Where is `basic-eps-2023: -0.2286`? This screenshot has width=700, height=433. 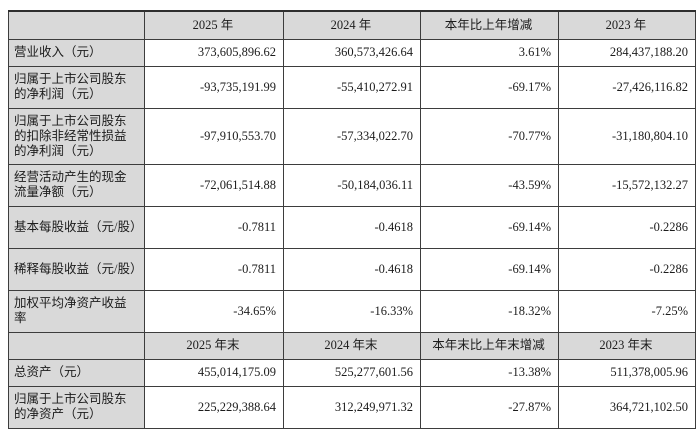 basic-eps-2023: -0.2286 is located at coordinates (627, 227).